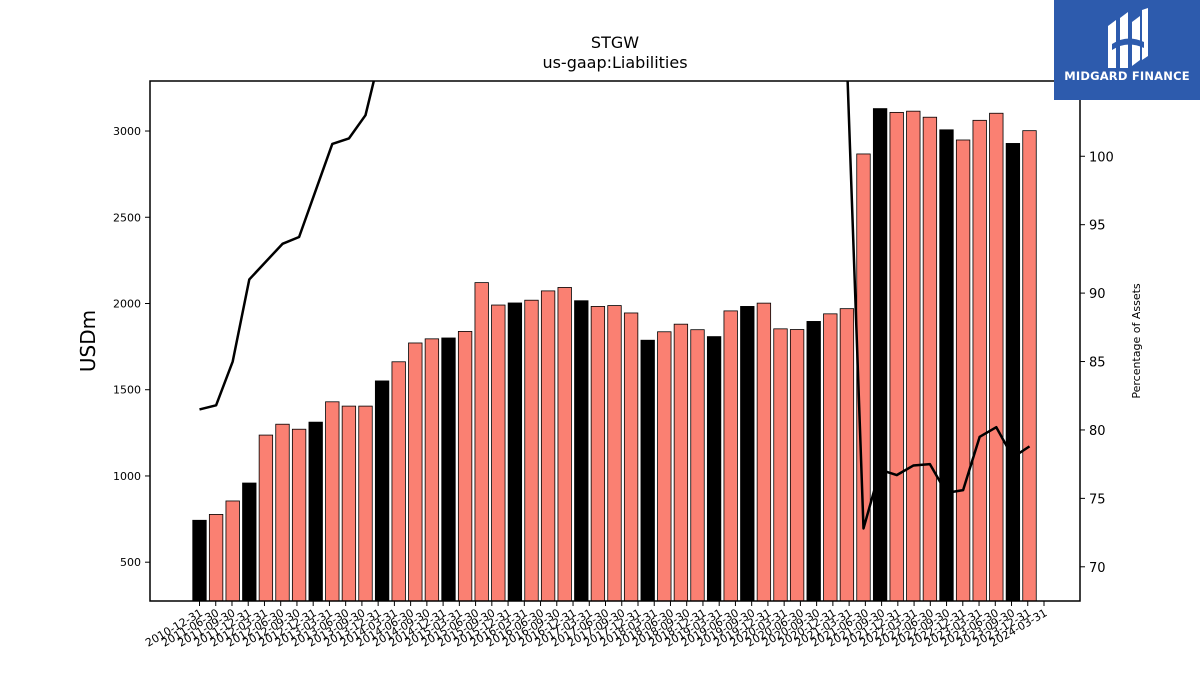  I want to click on y2-tick-label: 100, so click(1101, 157).